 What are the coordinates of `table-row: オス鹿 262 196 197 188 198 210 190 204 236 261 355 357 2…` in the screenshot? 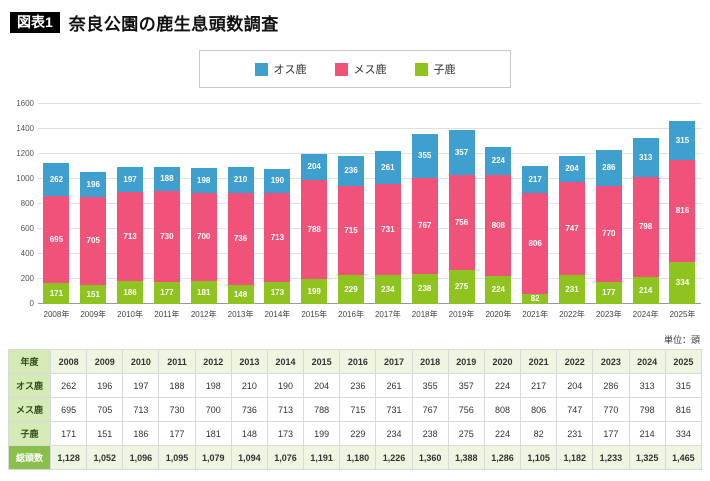 It's located at (355, 385).